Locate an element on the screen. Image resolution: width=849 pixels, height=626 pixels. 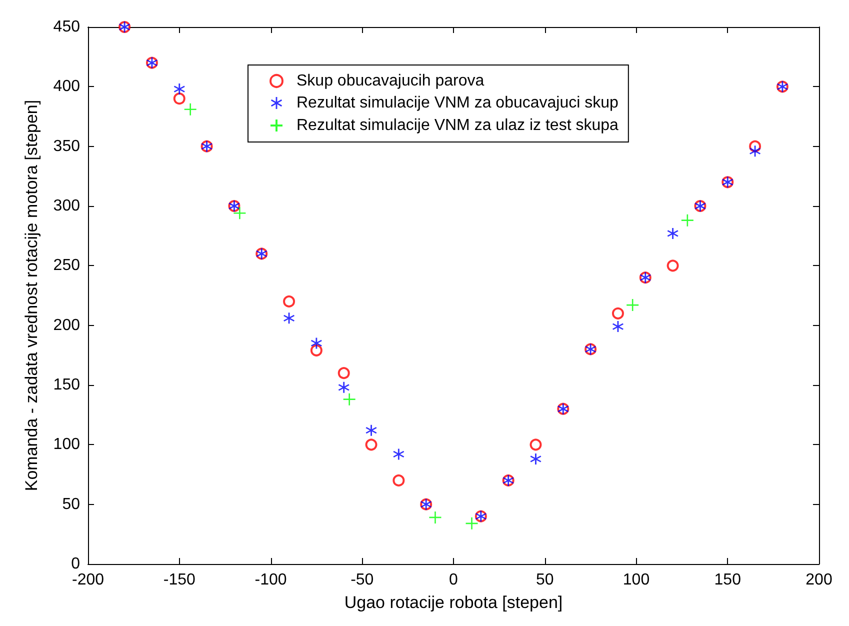
y-tick-label: 250 is located at coordinates (66, 265).